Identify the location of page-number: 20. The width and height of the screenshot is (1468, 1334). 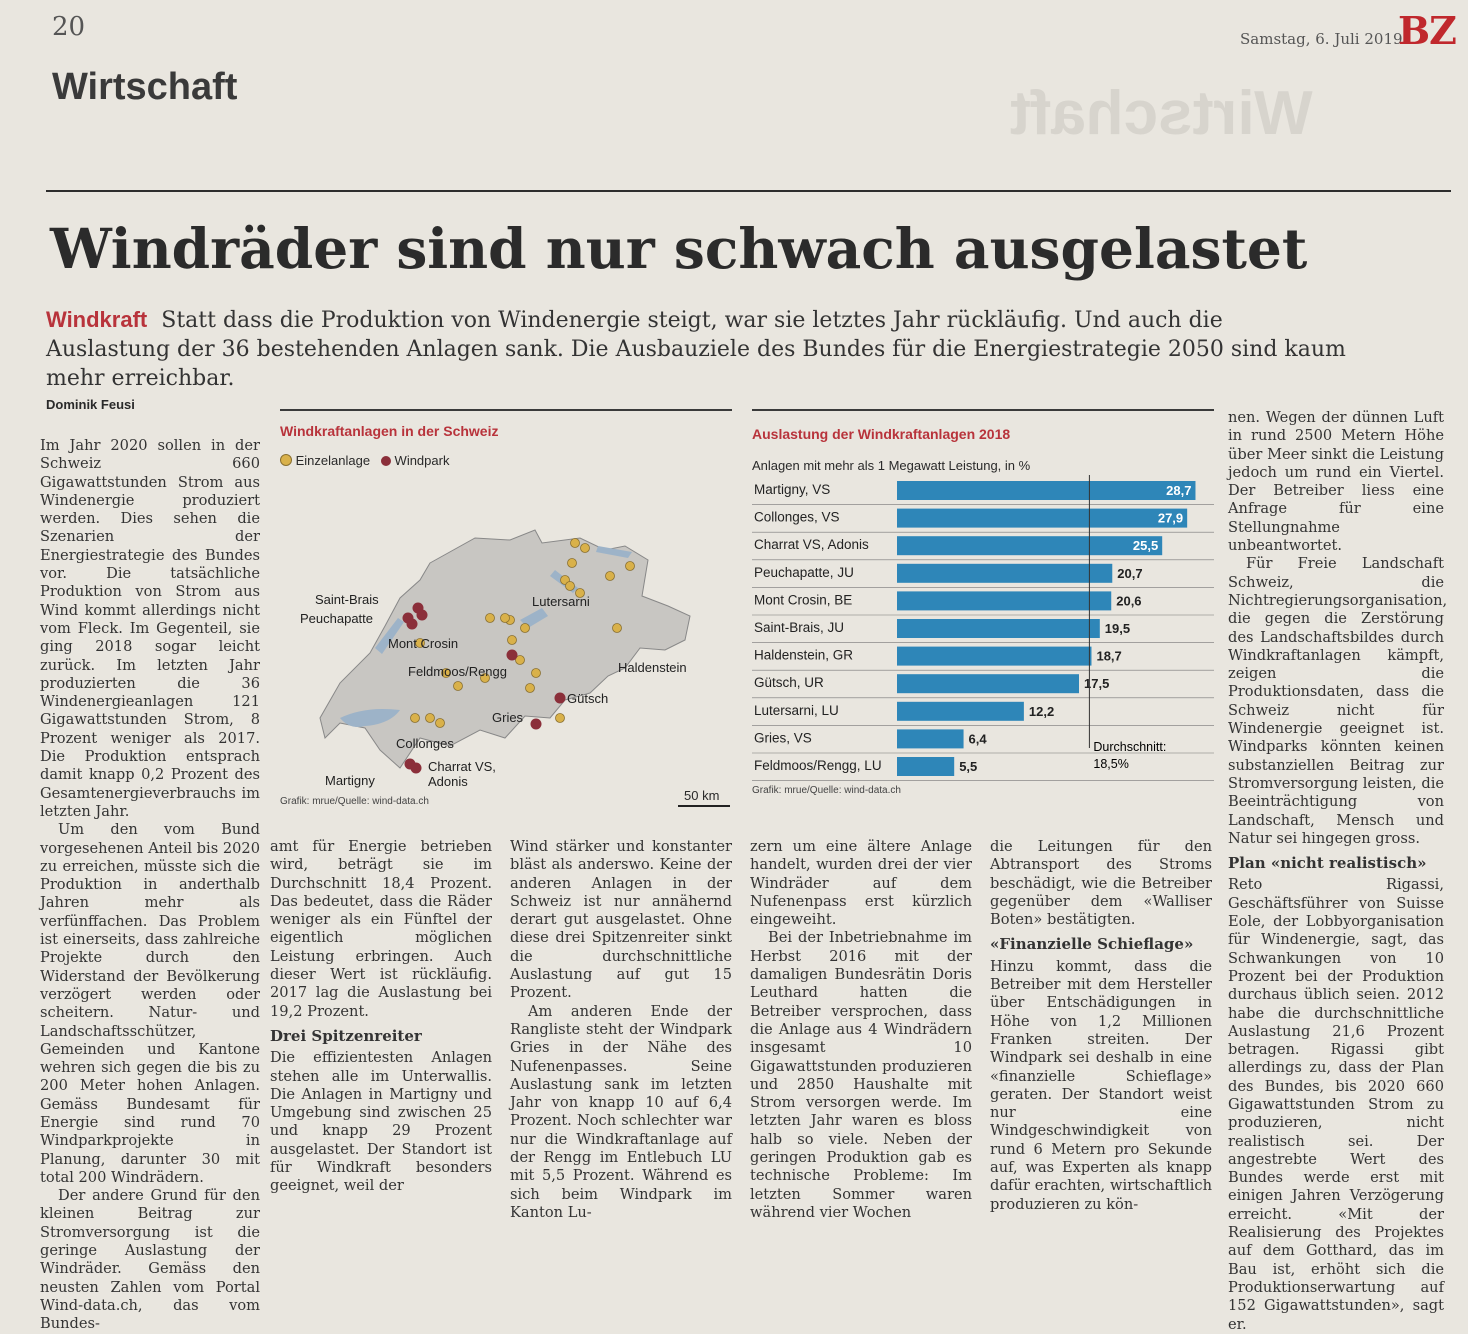
(69, 27).